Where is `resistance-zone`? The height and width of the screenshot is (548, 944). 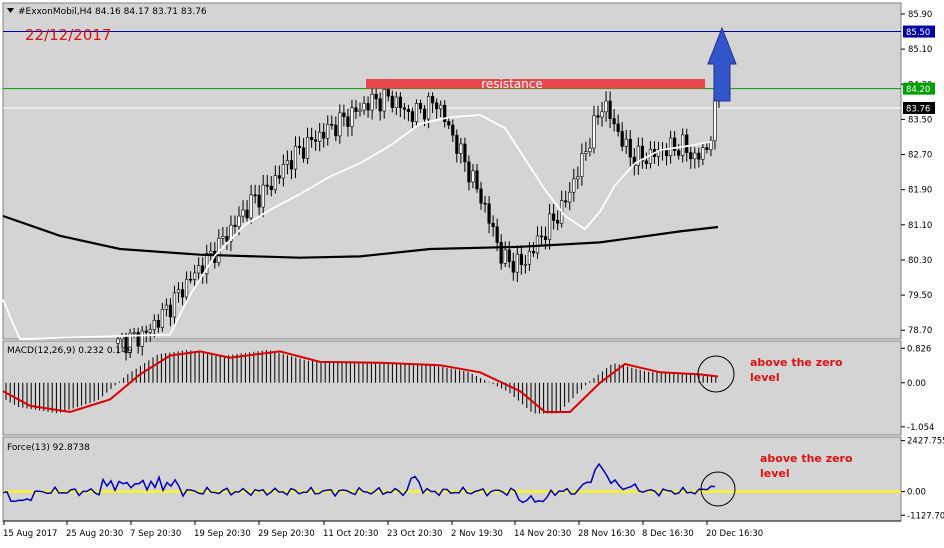
resistance-zone is located at coordinates (535, 83).